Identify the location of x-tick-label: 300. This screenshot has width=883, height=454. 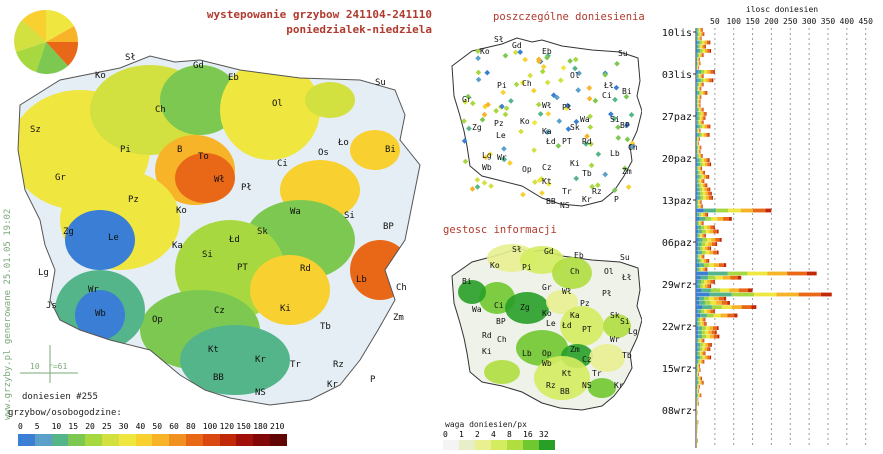
(809, 21).